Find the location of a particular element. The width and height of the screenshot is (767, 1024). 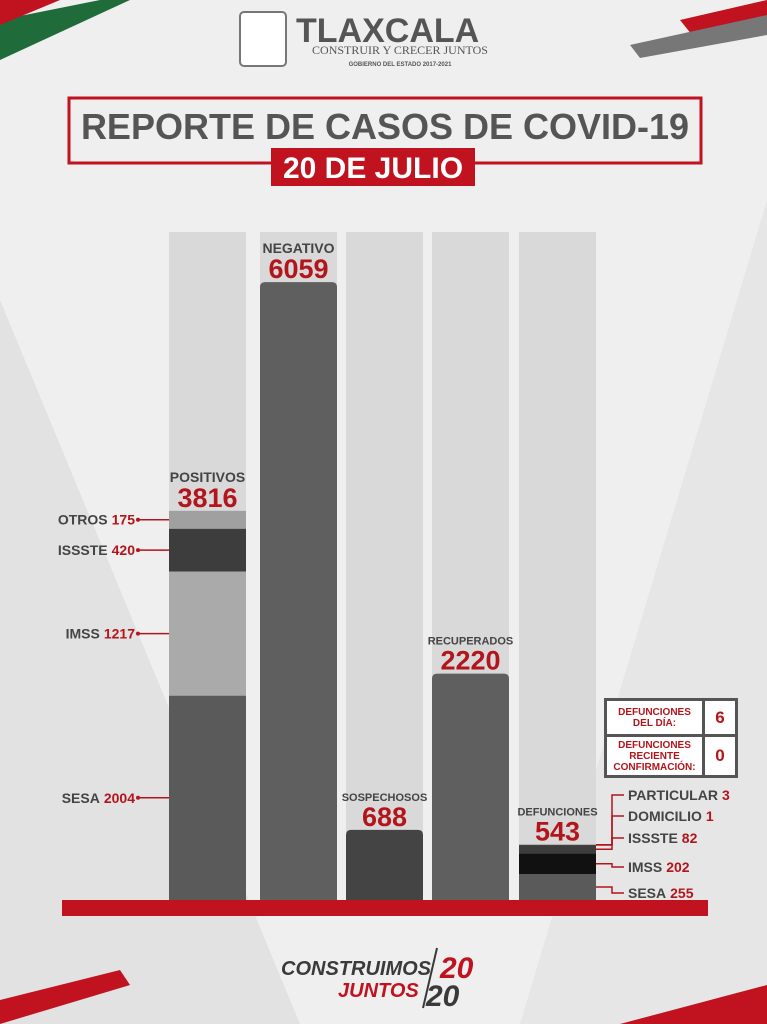

bar-name: POSITIVOS is located at coordinates (207, 477).